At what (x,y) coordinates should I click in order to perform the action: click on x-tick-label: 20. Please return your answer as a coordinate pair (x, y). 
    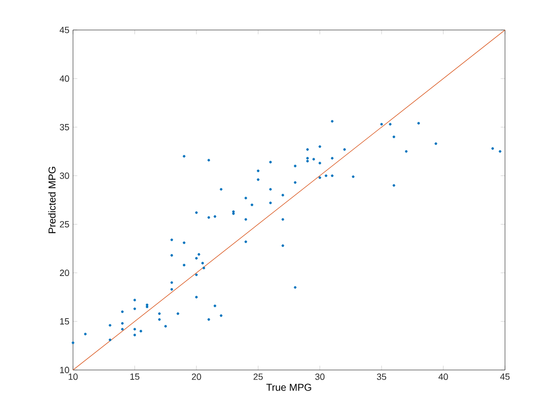
    Looking at the image, I should click on (197, 377).